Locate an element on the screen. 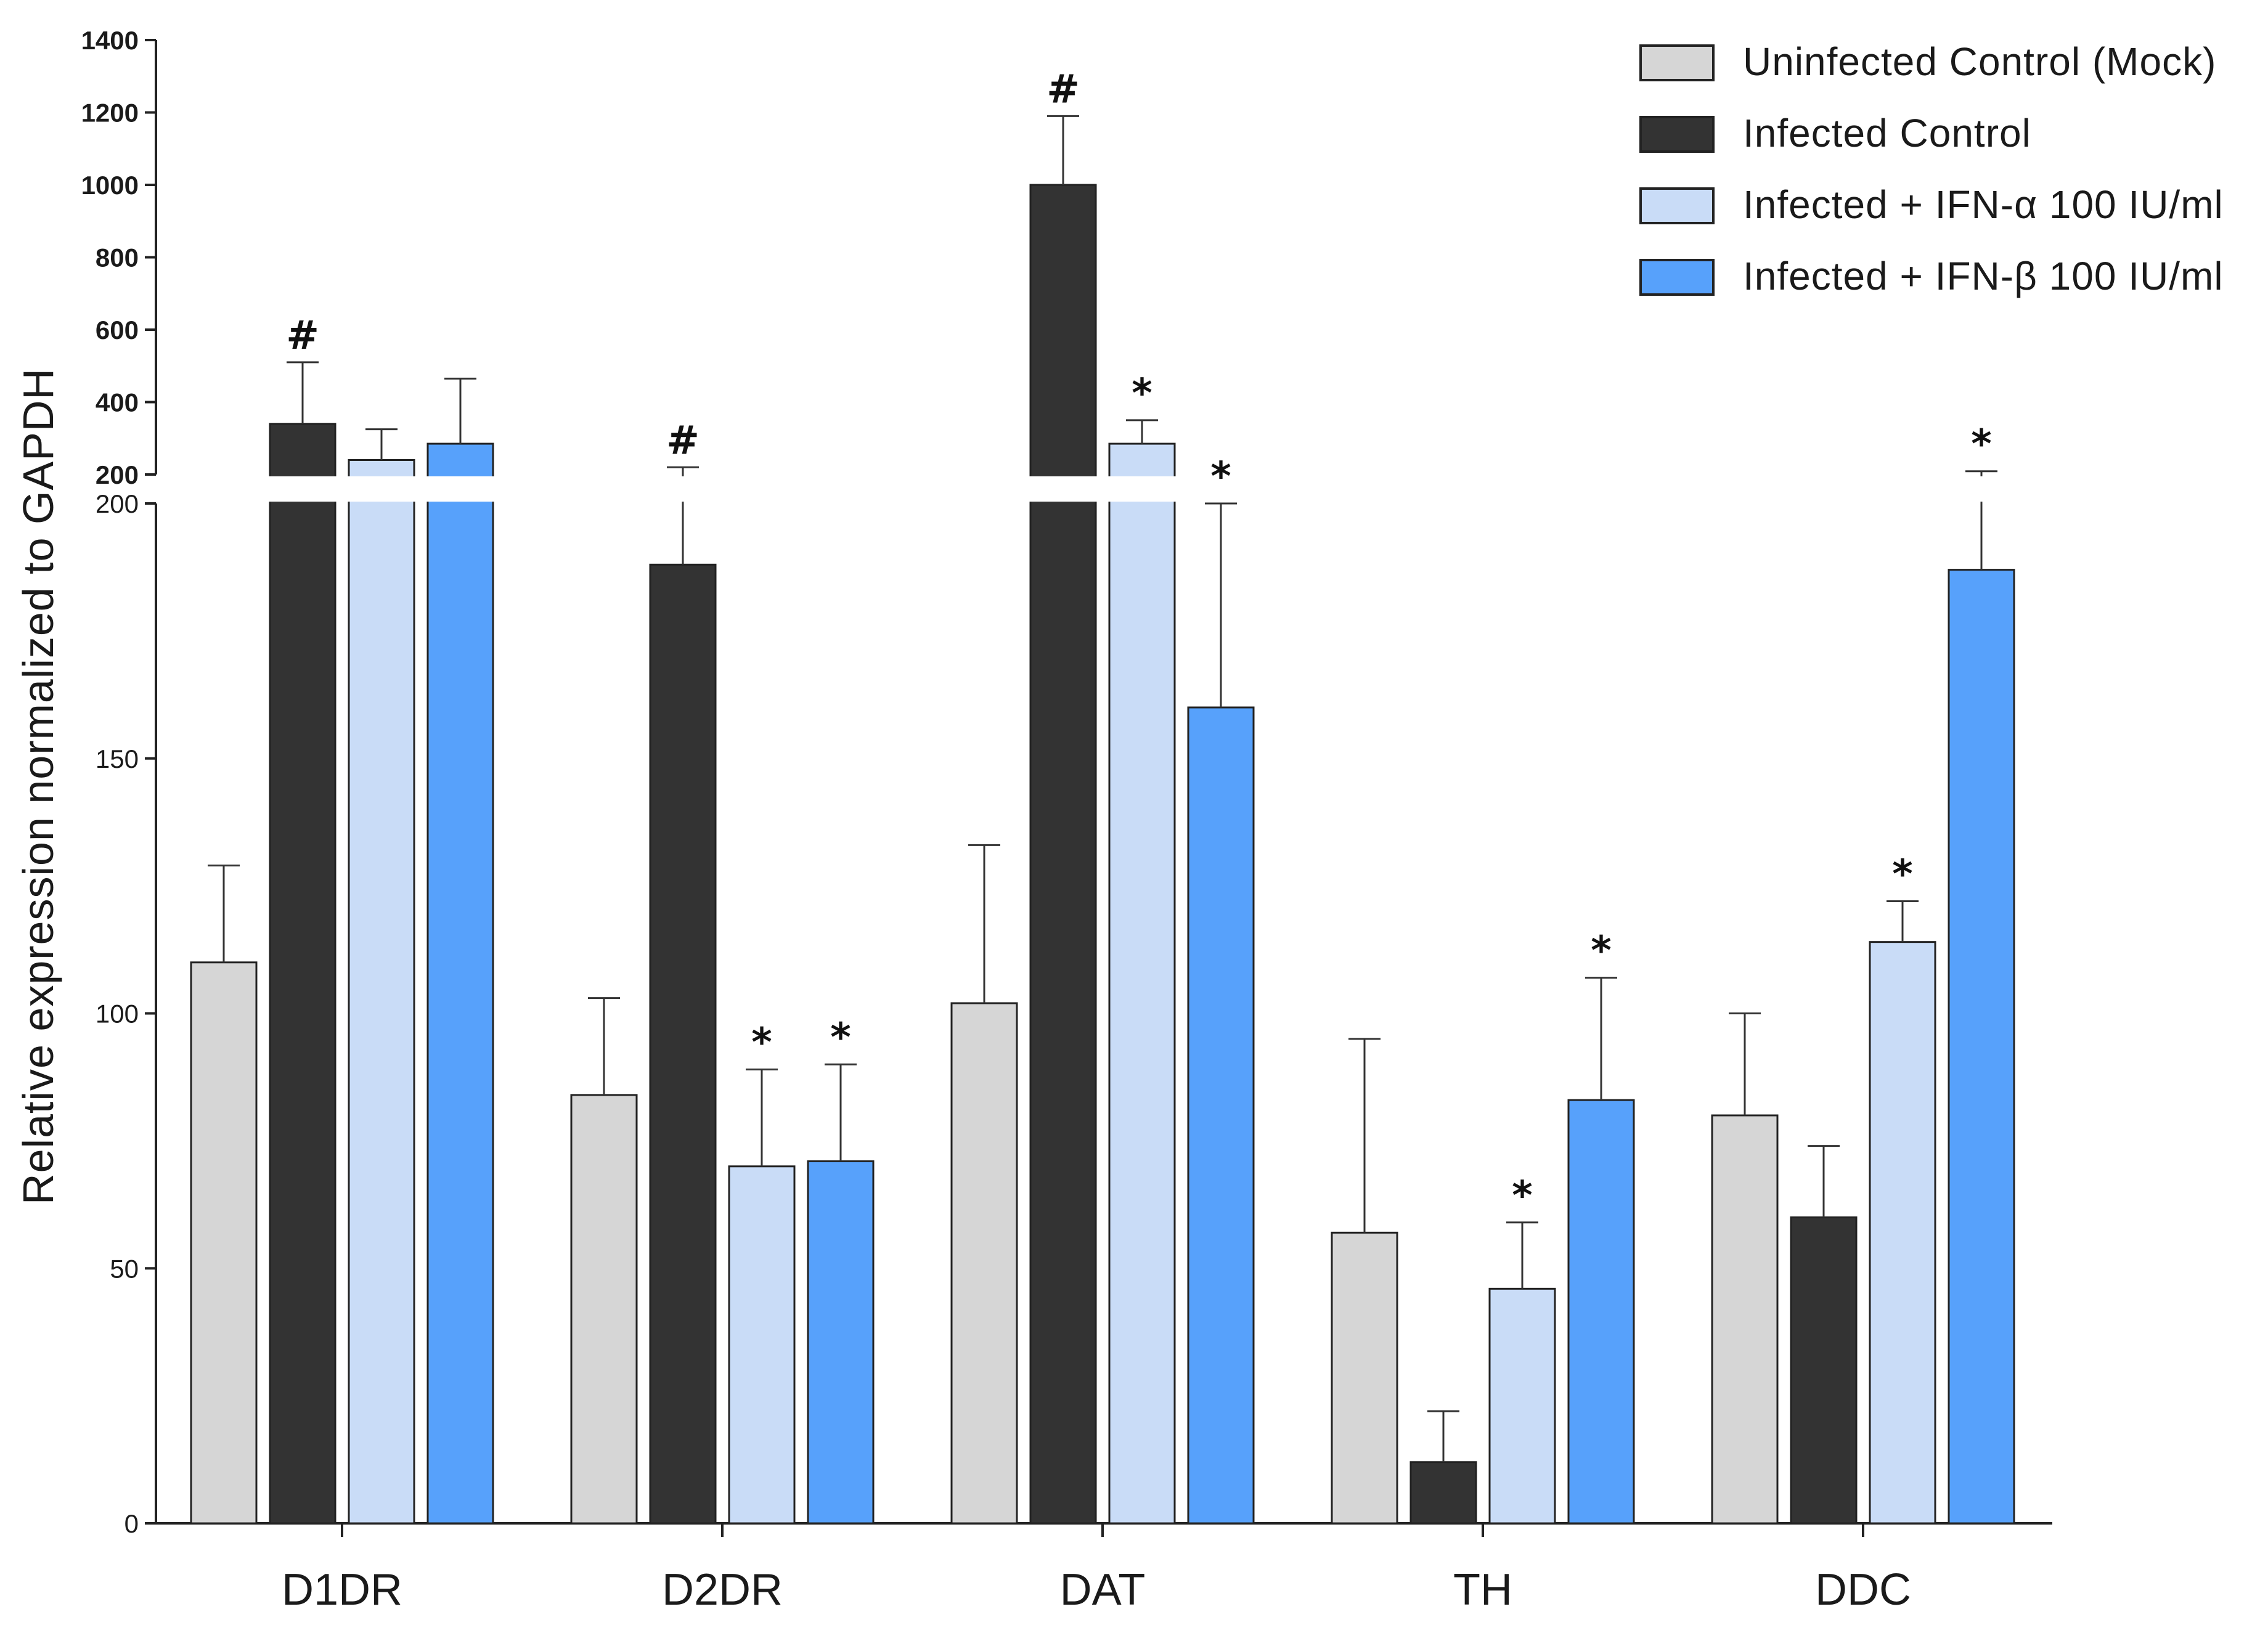 This screenshot has width=2268, height=1625. x-tick-label: TH is located at coordinates (1482, 1590).